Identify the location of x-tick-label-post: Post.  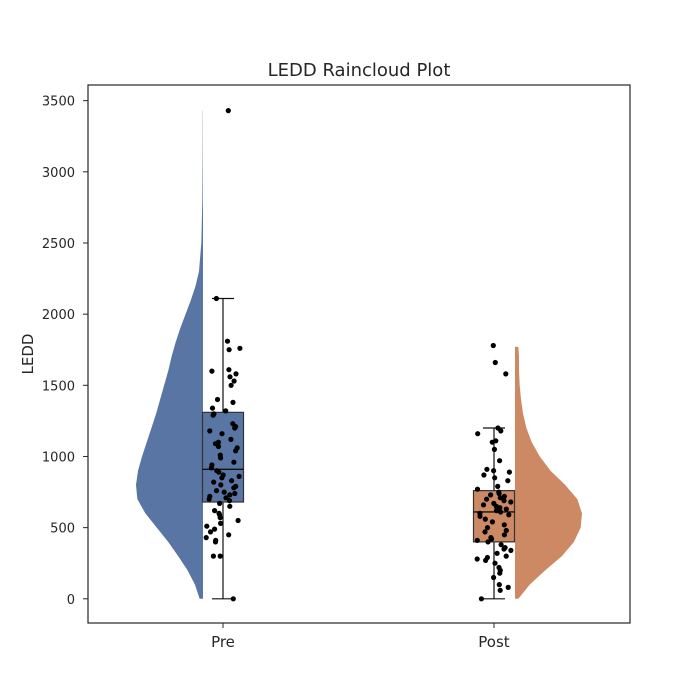
(494, 642).